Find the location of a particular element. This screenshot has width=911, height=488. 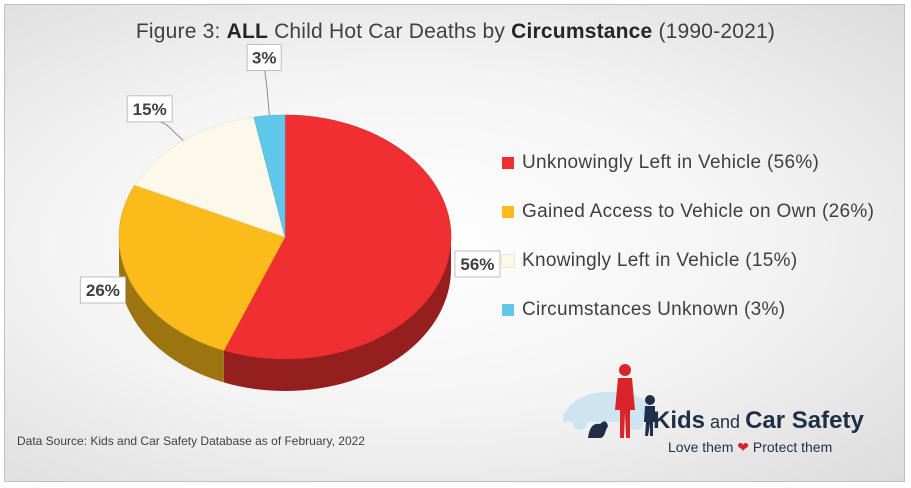

heart-icon: ❤ is located at coordinates (743, 447).